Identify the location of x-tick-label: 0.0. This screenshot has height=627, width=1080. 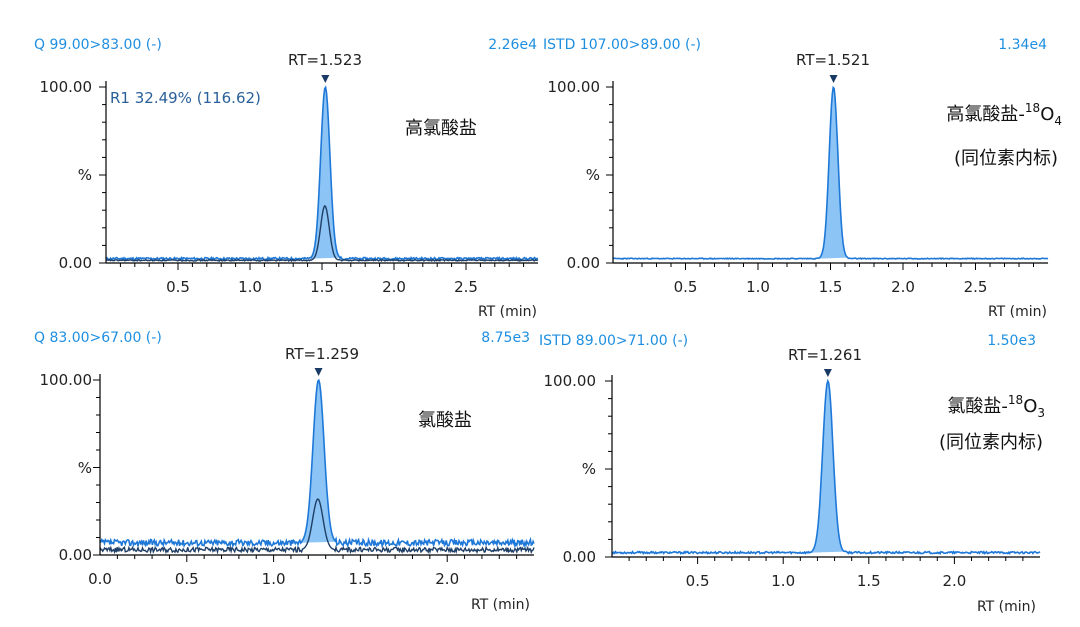
(100, 579).